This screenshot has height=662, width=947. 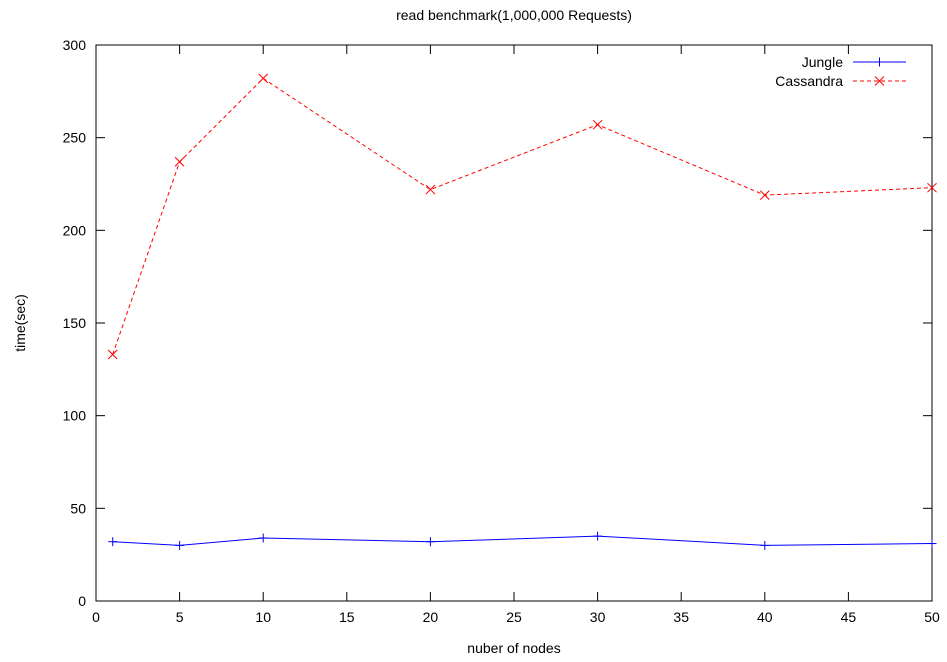 I want to click on y-tick-label: 0, so click(x=82, y=601).